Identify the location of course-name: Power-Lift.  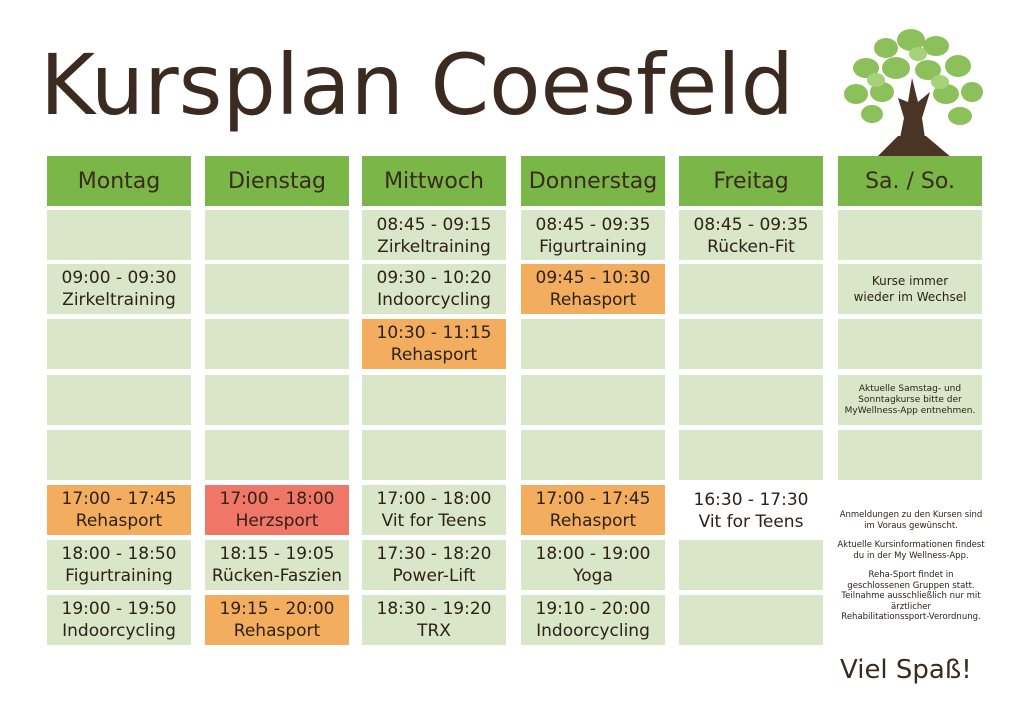
(434, 576).